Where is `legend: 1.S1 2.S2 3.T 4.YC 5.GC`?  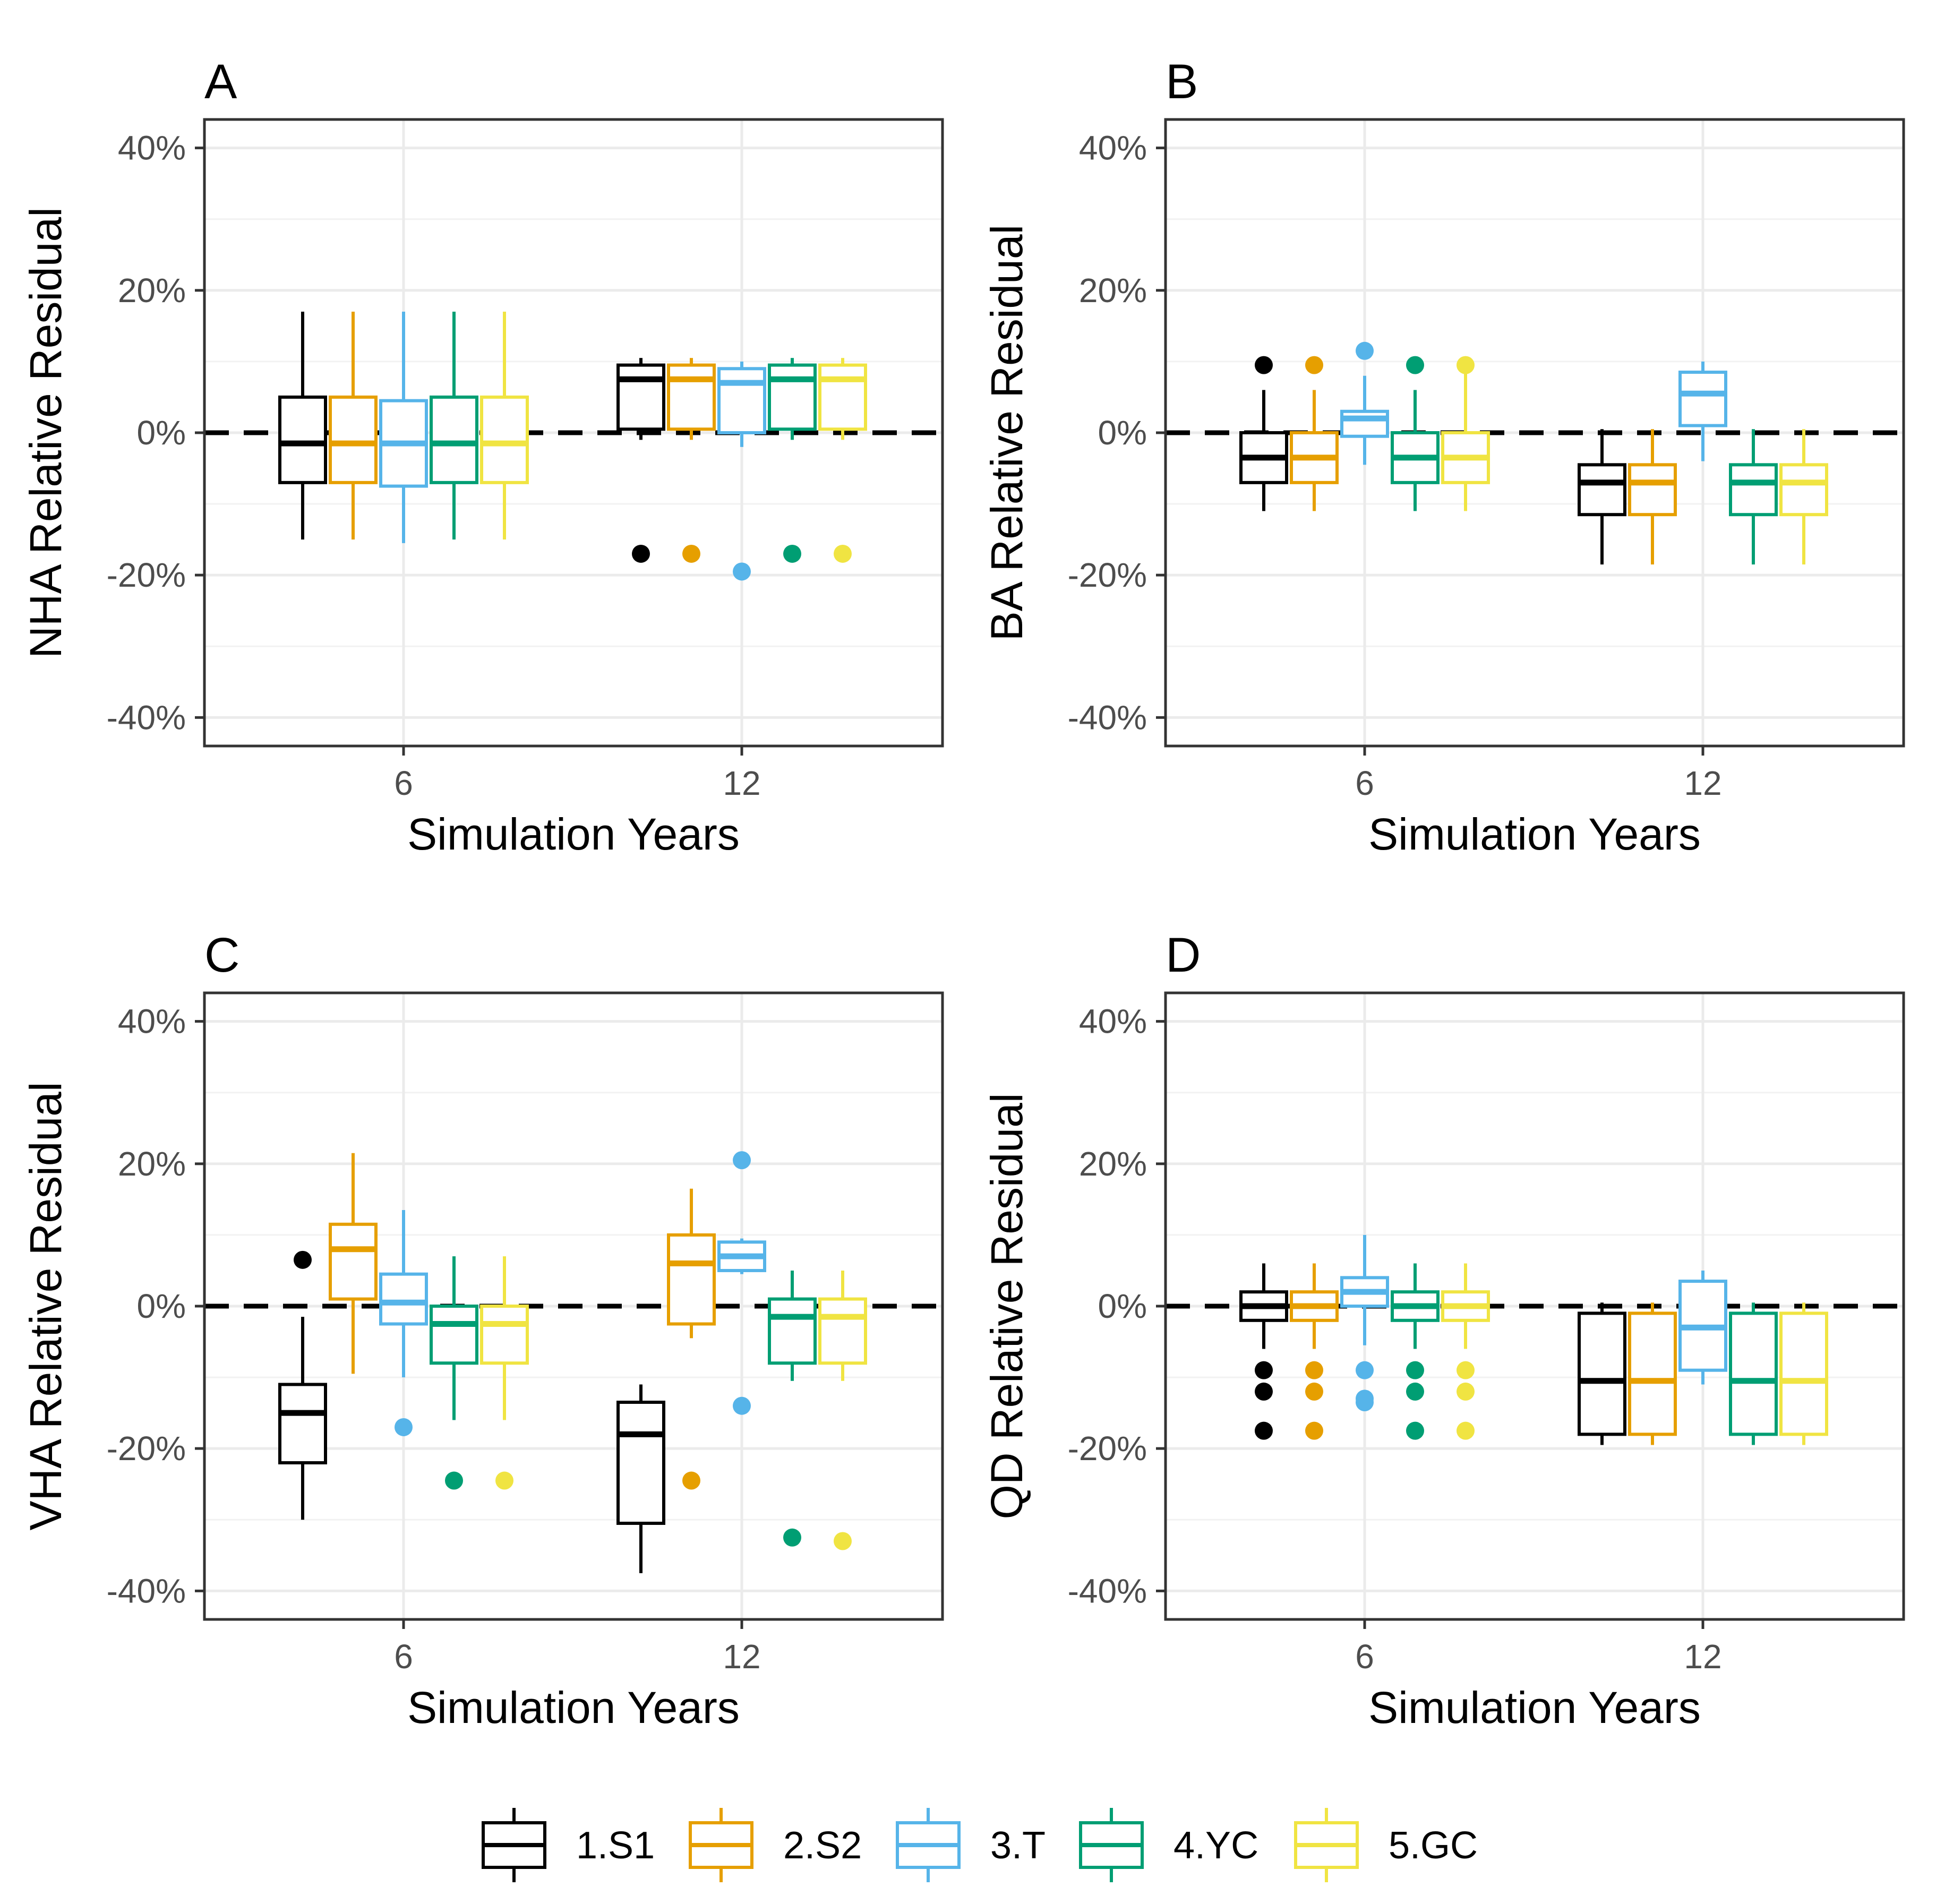
legend: 1.S1 2.S2 3.T 4.YC 5.GC is located at coordinates (980, 1845).